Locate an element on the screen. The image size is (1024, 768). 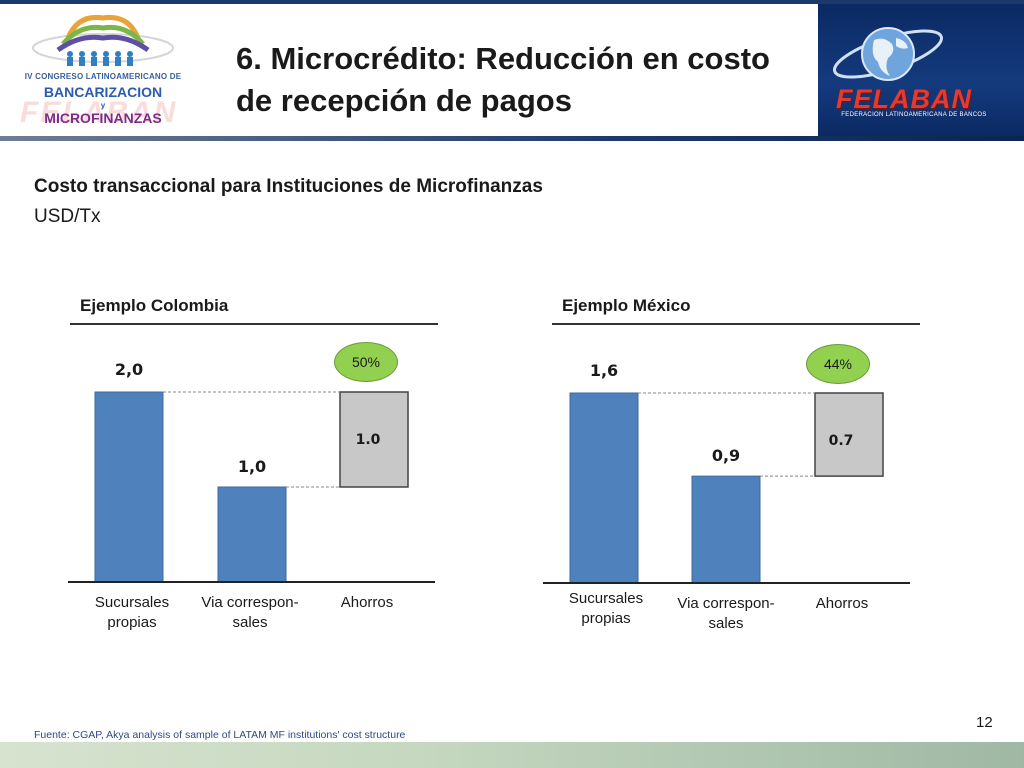
category-label-sucursales-colombia: Sucursales propias is located at coordinates (132, 613).